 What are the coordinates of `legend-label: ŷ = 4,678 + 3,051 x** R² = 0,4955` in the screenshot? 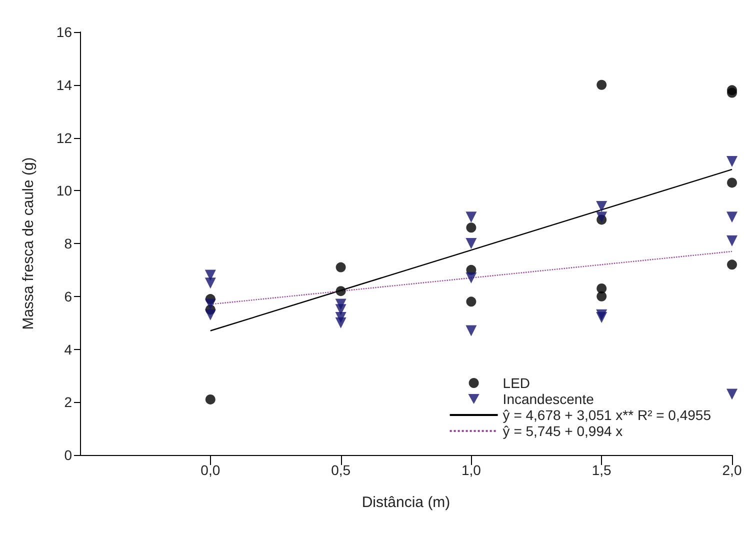 It's located at (607, 415).